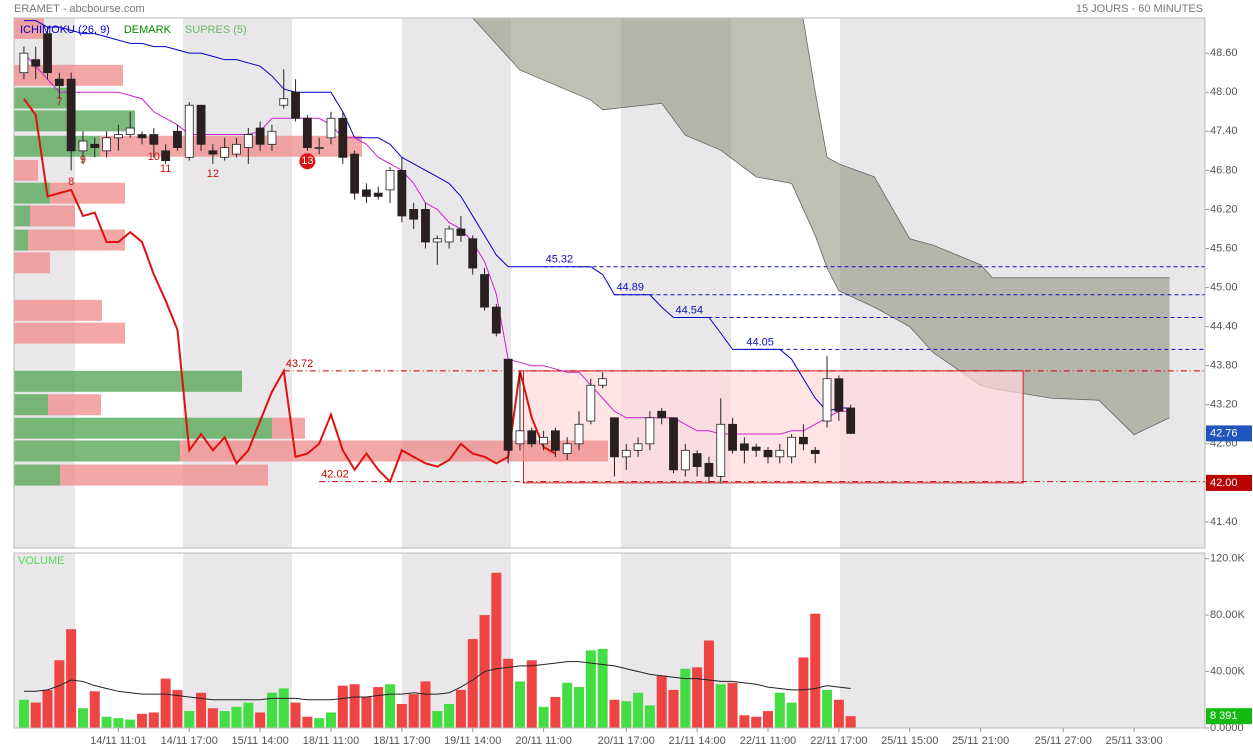 The image size is (1253, 751). What do you see at coordinates (1228, 671) in the screenshot?
I see `y-tick-label: 40.00K` at bounding box center [1228, 671].